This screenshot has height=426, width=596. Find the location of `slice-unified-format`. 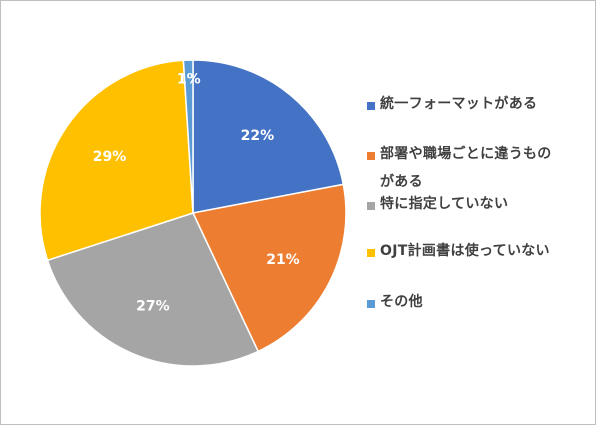

slice-unified-format is located at coordinates (268, 136).